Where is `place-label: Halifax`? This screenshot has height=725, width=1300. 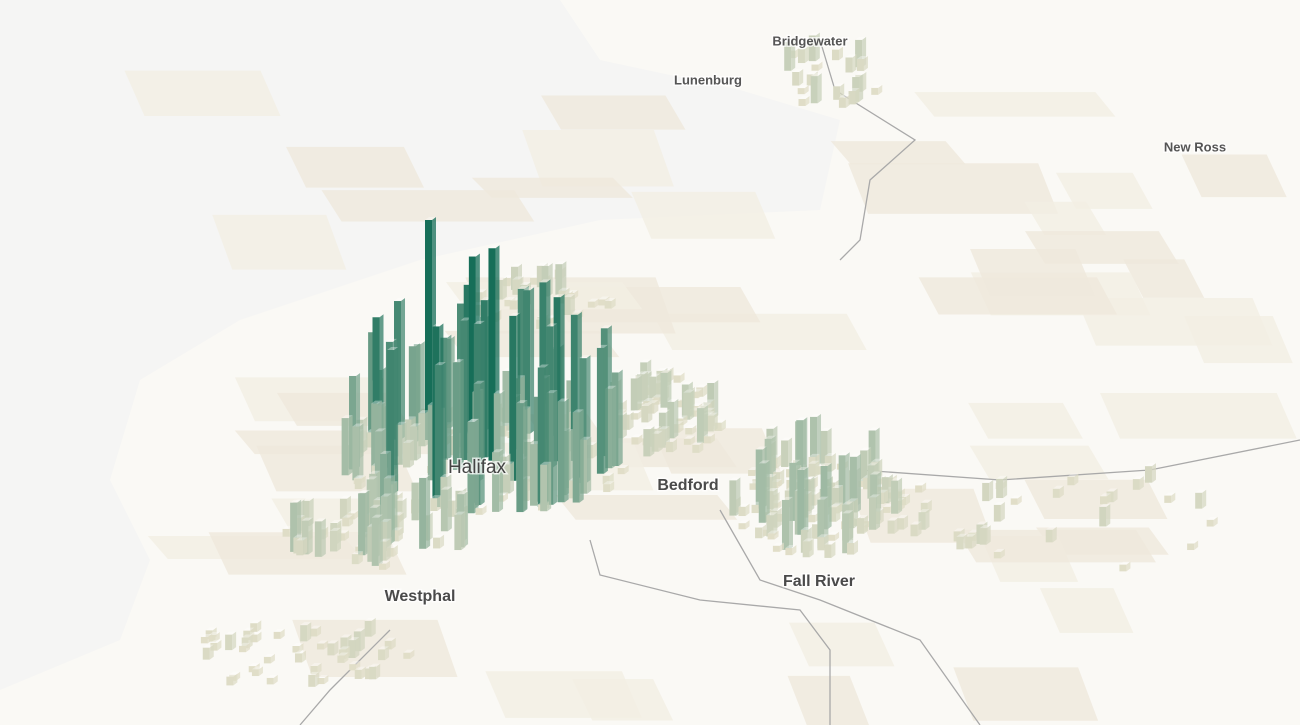
place-label: Halifax is located at coordinates (477, 467).